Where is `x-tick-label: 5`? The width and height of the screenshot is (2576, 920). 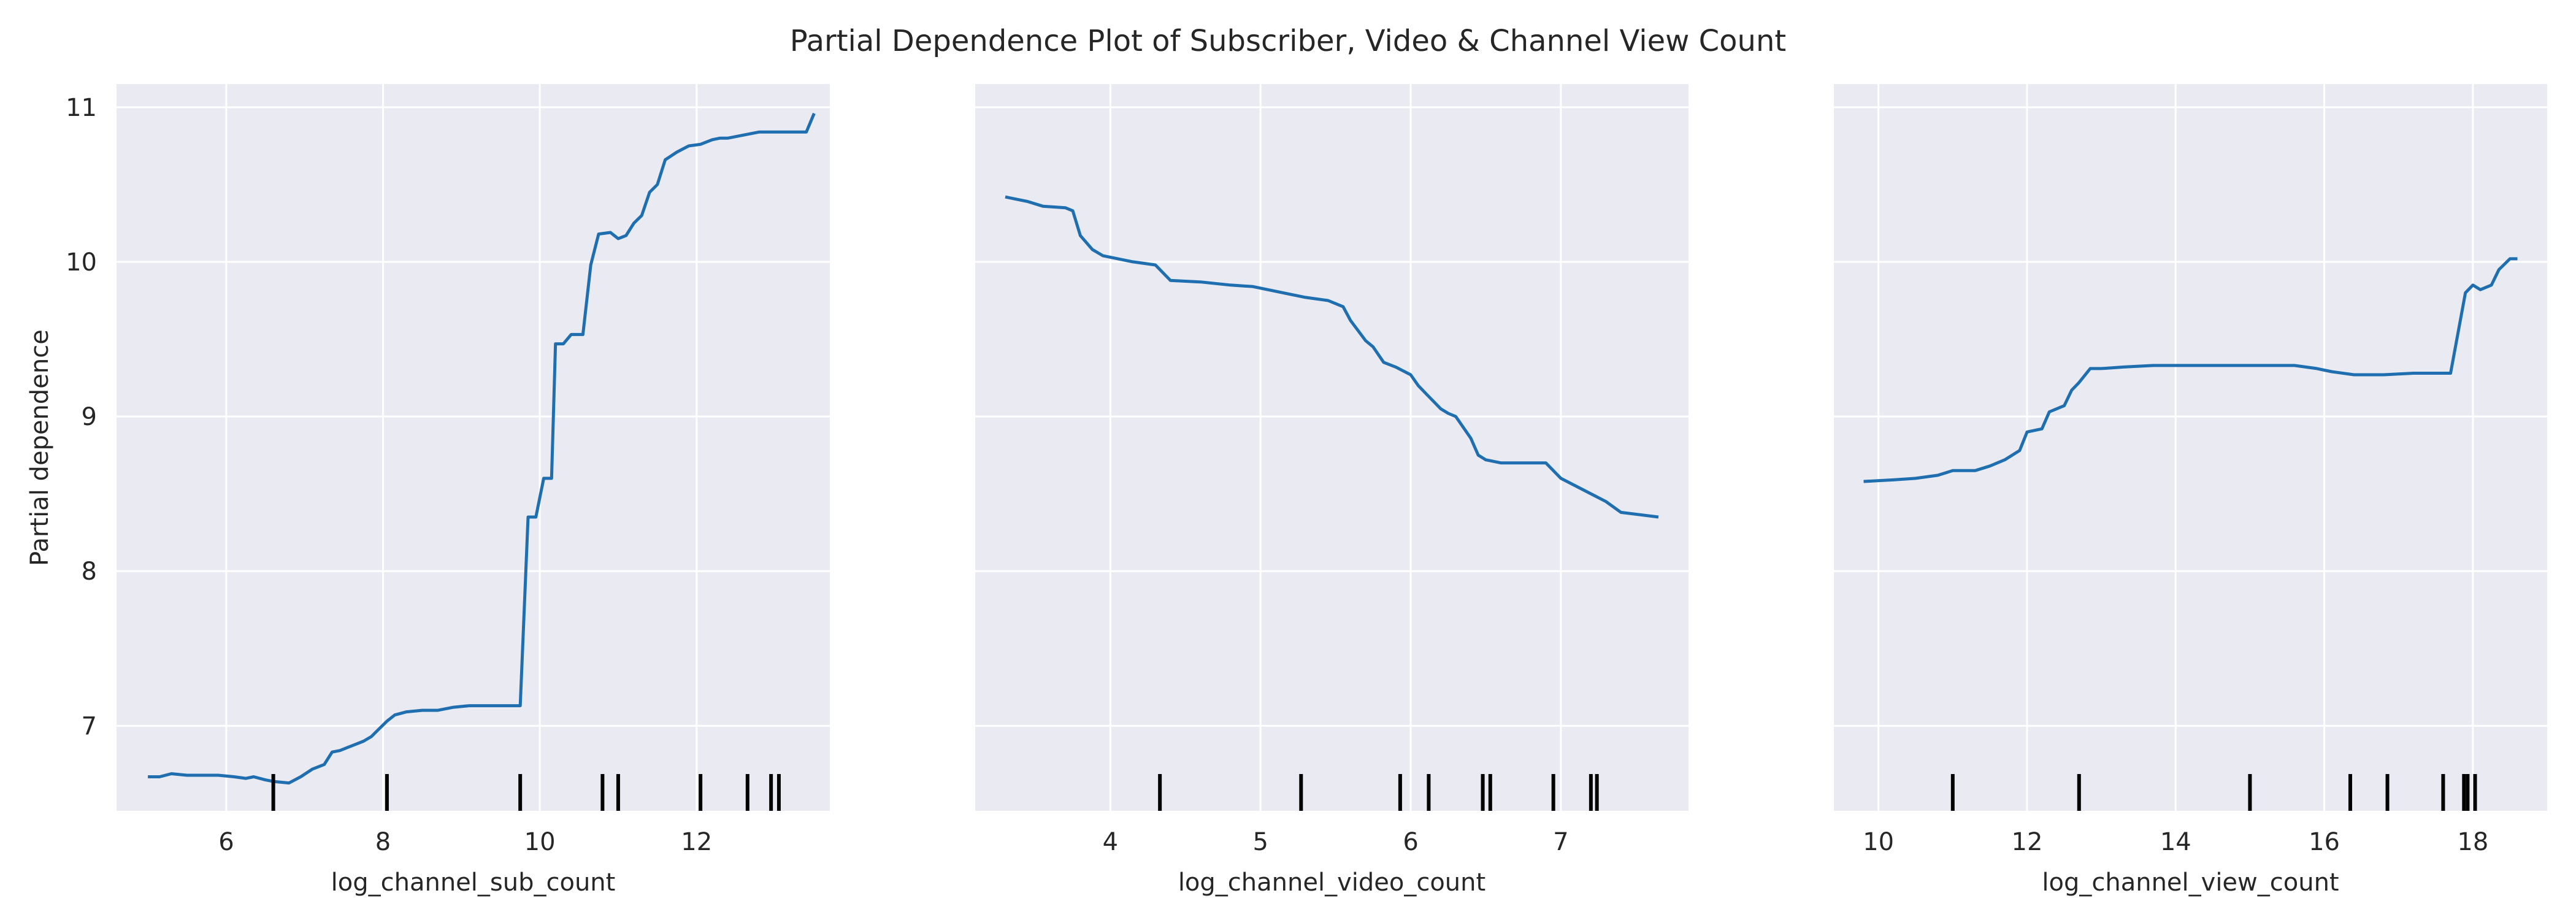 x-tick-label: 5 is located at coordinates (1260, 842).